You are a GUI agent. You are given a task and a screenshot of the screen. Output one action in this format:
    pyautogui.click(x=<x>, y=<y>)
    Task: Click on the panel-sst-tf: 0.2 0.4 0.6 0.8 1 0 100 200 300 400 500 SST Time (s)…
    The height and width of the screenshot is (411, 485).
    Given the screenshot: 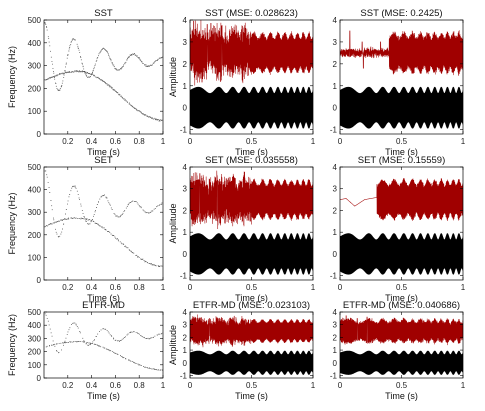 What is the action you would take?
    pyautogui.click(x=86, y=82)
    